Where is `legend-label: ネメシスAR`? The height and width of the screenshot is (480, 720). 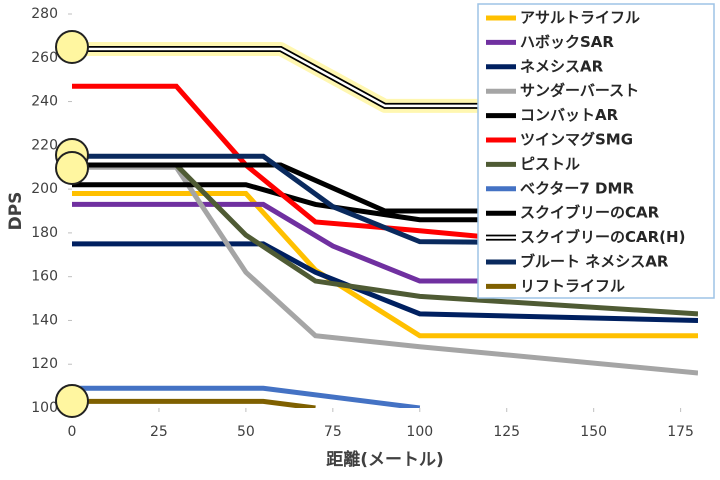 legend-label: ネメシスAR is located at coordinates (562, 66).